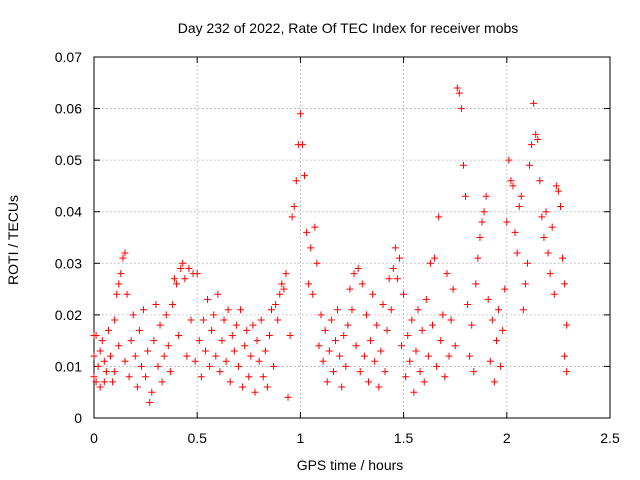 The height and width of the screenshot is (480, 640). What do you see at coordinates (68, 57) in the screenshot?
I see `y-tick-label: 0.07` at bounding box center [68, 57].